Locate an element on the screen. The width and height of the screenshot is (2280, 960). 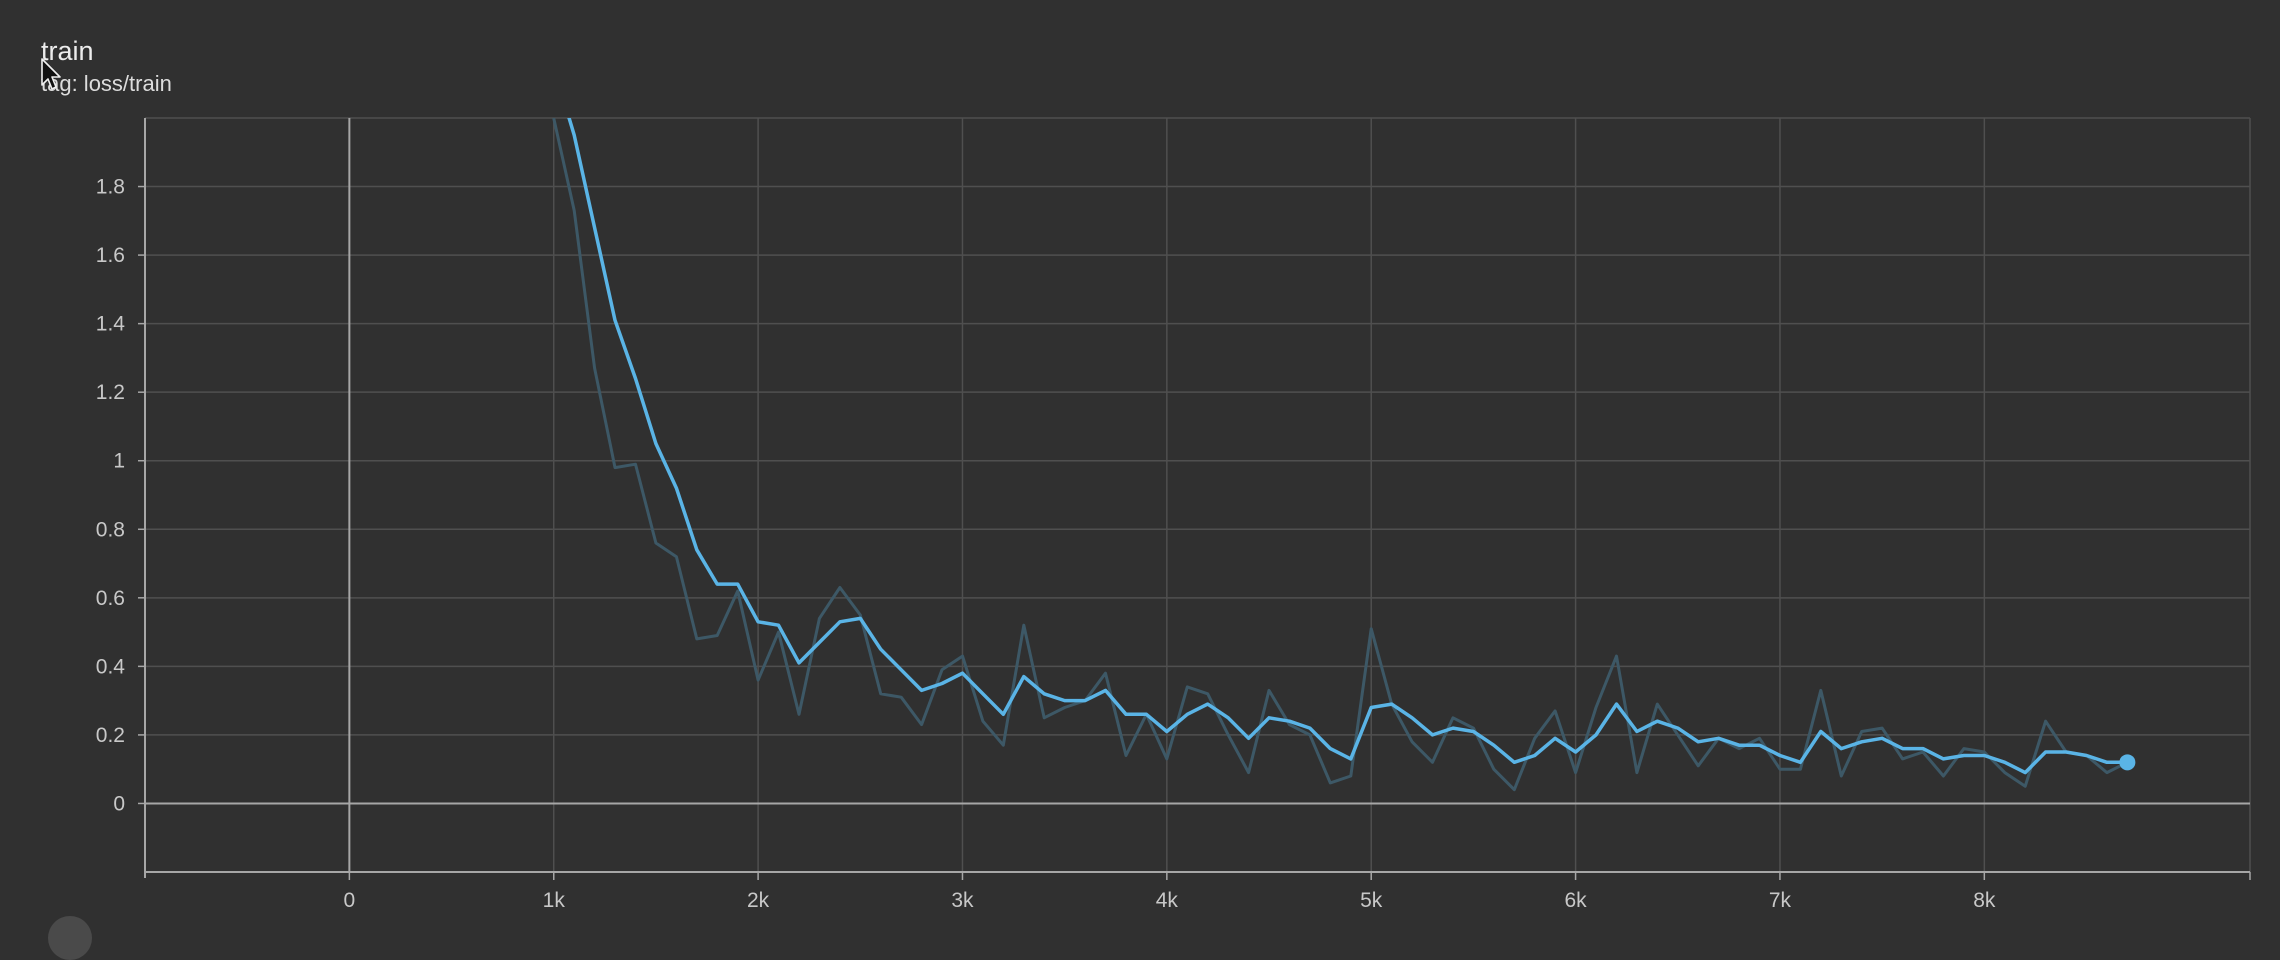
expand-button is located at coordinates (70, 938).